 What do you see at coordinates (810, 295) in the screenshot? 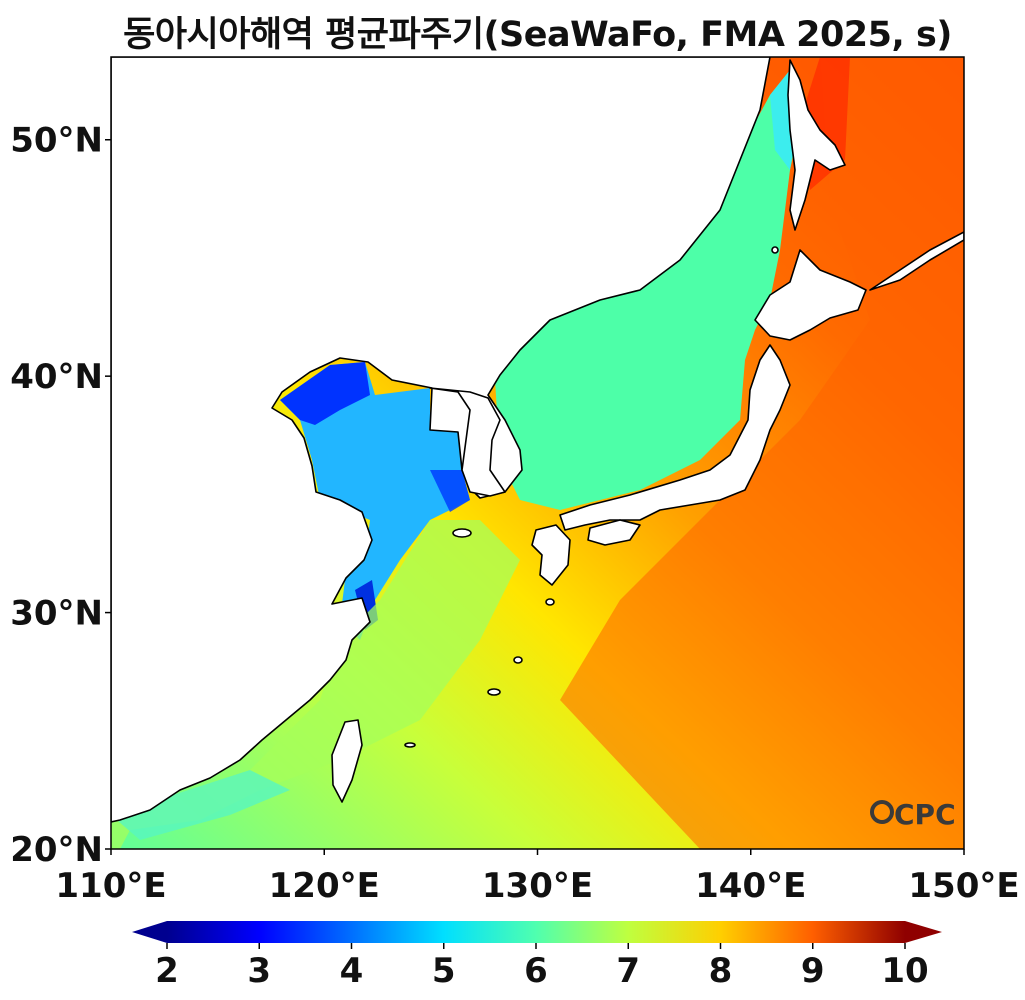
I see `hokkaido` at bounding box center [810, 295].